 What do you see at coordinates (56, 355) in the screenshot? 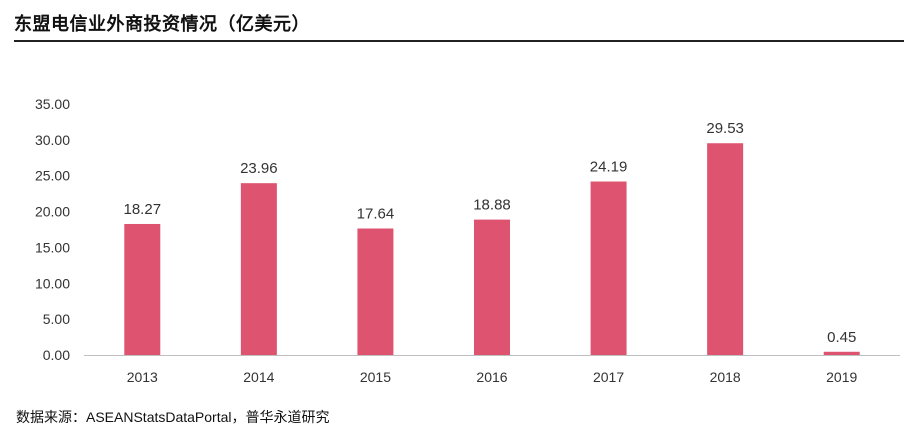
I see `y-tick-label: 0.00` at bounding box center [56, 355].